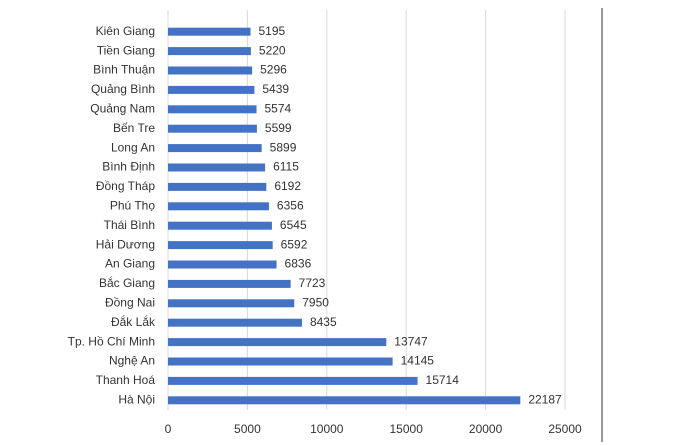  Describe the element at coordinates (293, 225) in the screenshot. I see `value-label: 6545` at that location.